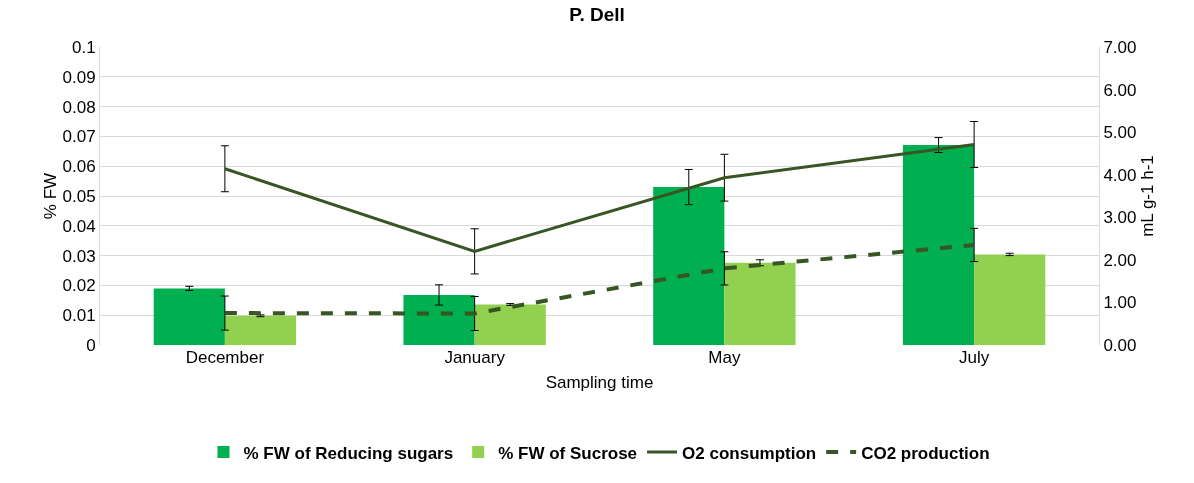 The image size is (1194, 483). What do you see at coordinates (1120, 218) in the screenshot?
I see `y2-tick-label: 3.00` at bounding box center [1120, 218].